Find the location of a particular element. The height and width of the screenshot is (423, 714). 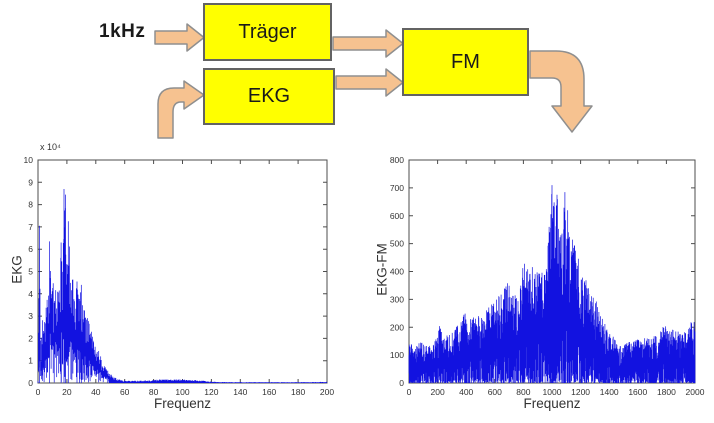

svg-text: 5 is located at coordinates (30, 272).